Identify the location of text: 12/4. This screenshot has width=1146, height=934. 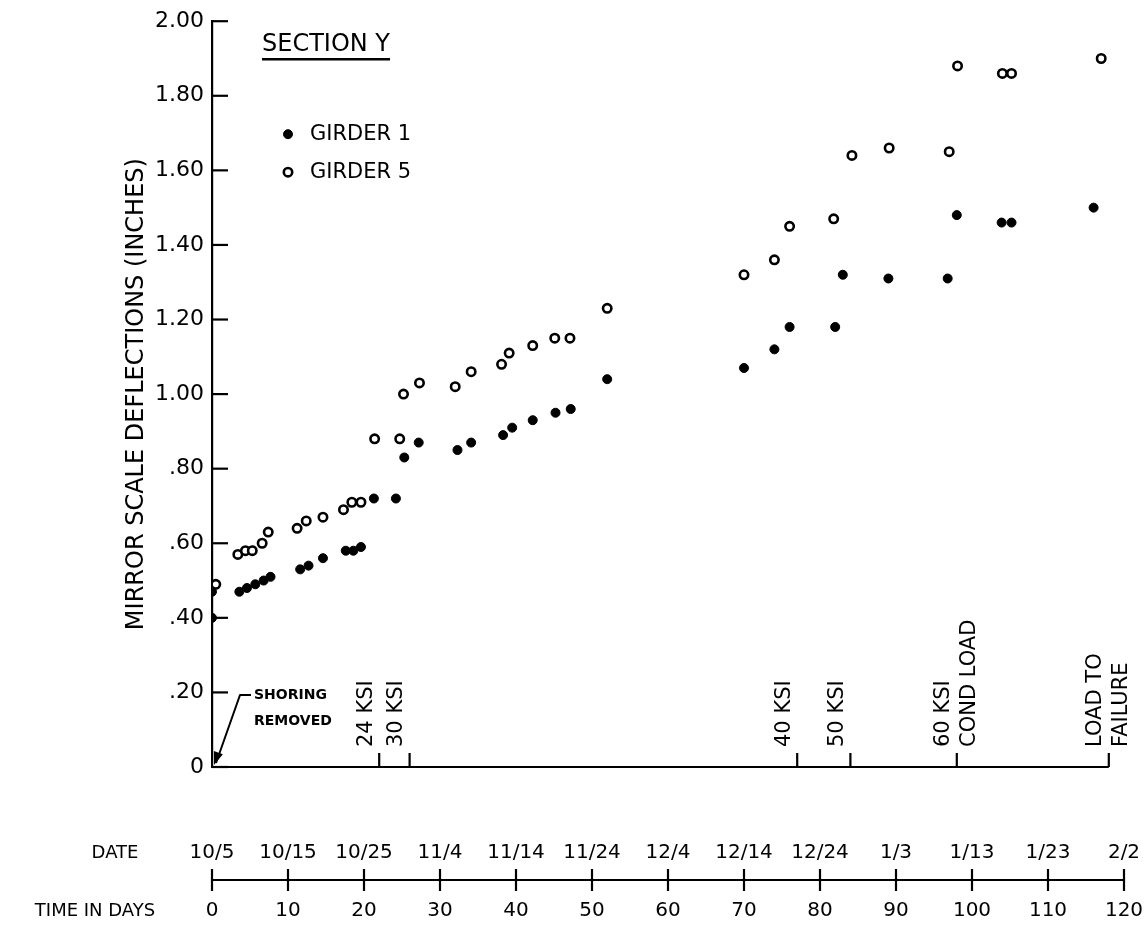
(668, 851).